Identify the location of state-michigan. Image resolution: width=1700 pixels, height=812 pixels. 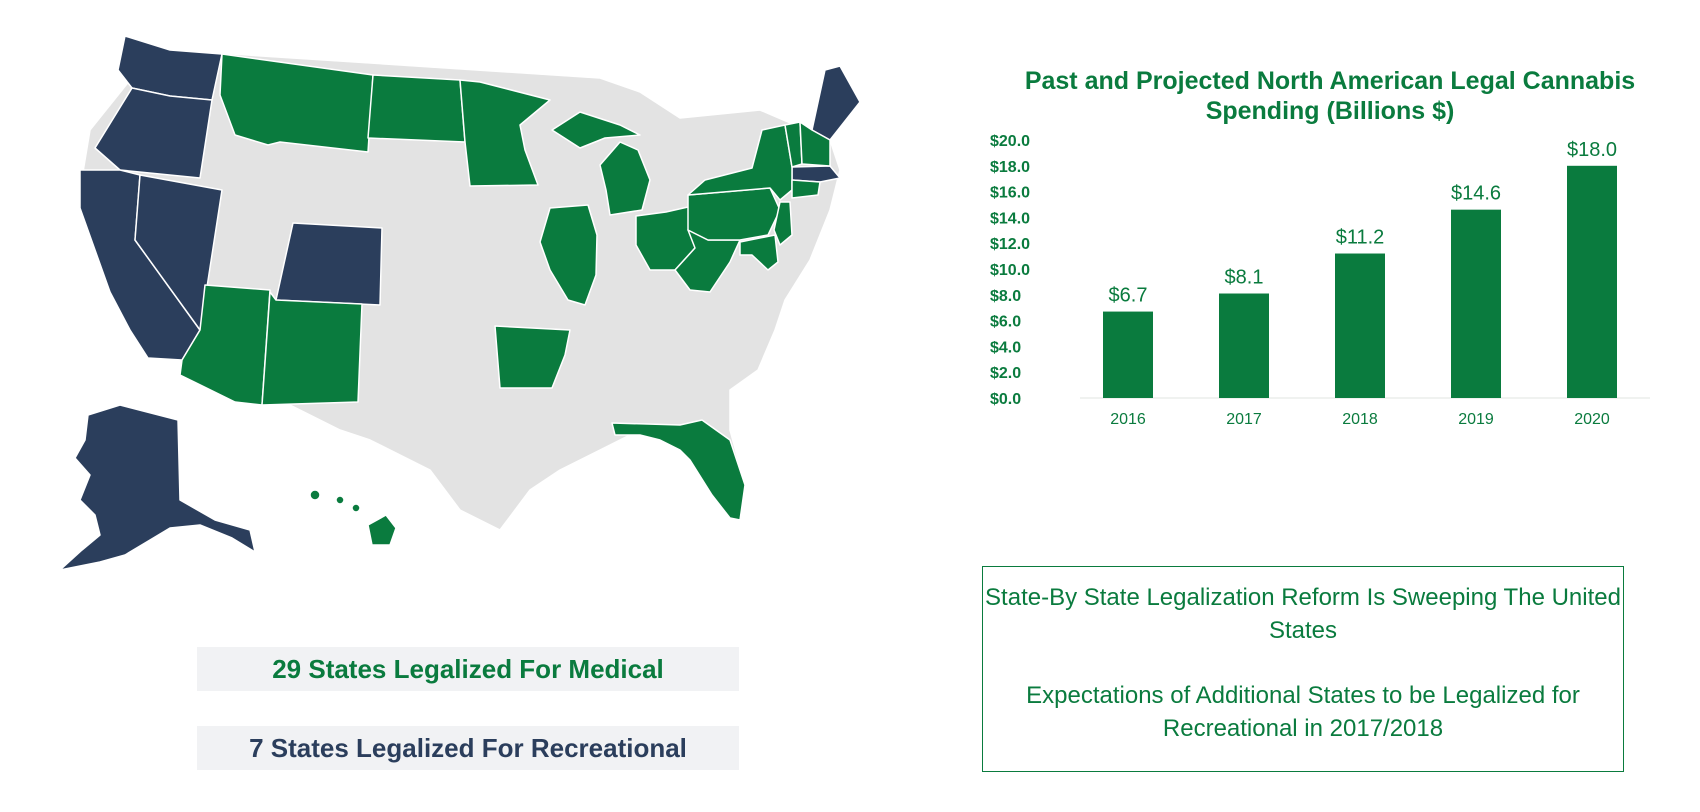
(596, 130).